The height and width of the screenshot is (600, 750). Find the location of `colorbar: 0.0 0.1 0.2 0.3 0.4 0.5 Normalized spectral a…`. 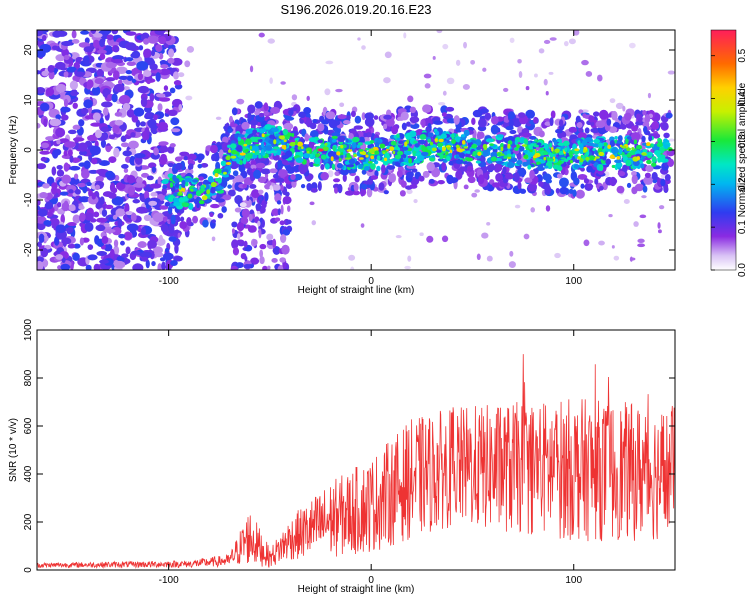

colorbar: 0.0 0.1 0.2 0.3 0.4 0.5 Normalized spectral a… is located at coordinates (729, 153).